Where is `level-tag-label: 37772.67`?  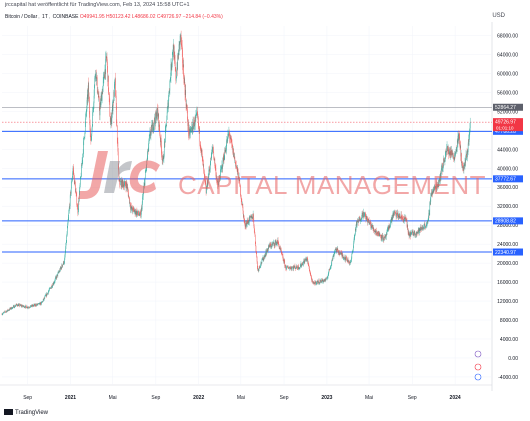
level-tag-label: 37772.67 is located at coordinates (505, 180).